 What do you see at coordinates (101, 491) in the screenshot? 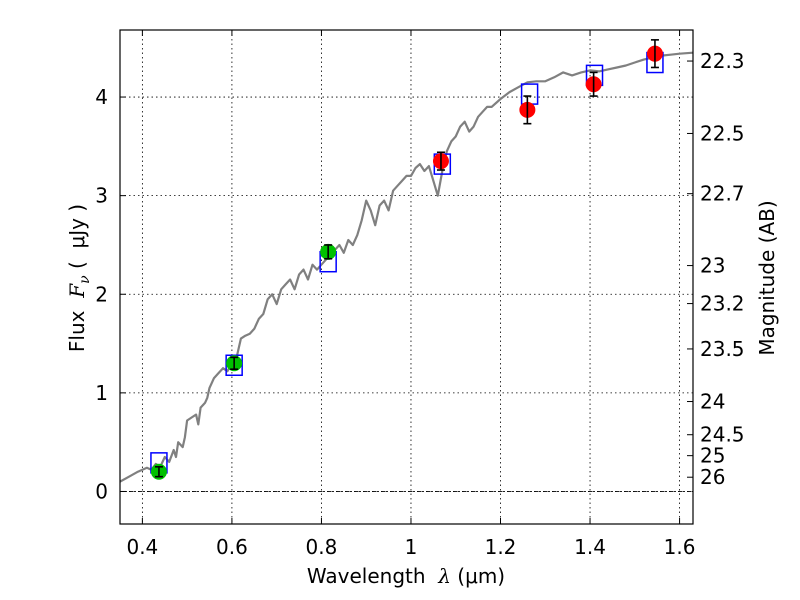
I see `y-tick-label: 0` at bounding box center [101, 491].